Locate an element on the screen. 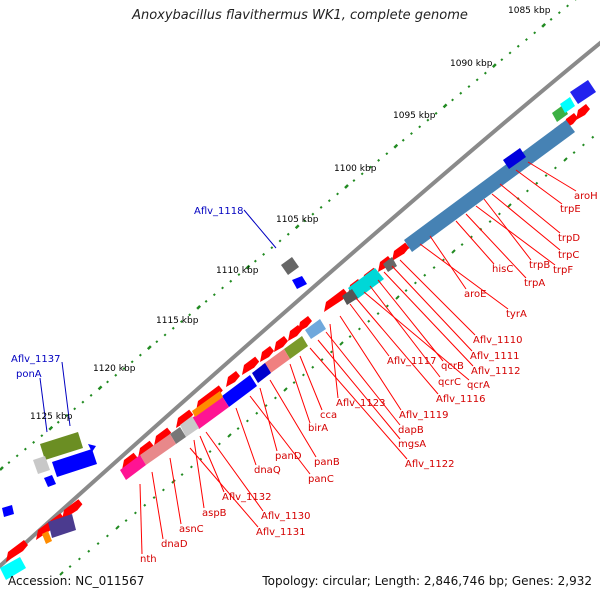 This screenshot has width=600, height=600. gene-label: dnaD is located at coordinates (174, 544).